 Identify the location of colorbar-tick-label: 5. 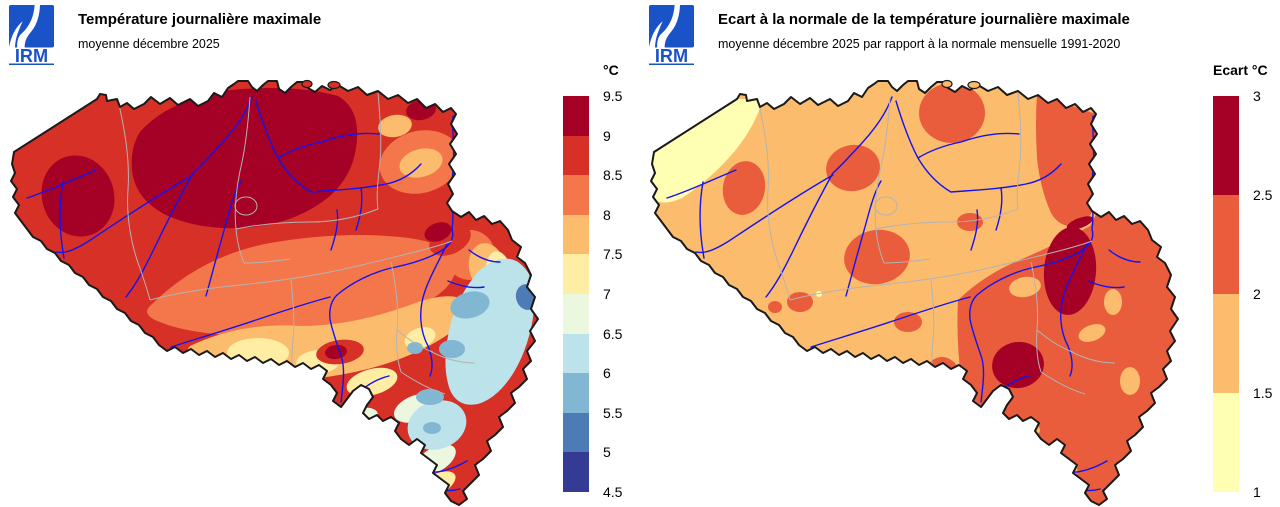
(607, 452).